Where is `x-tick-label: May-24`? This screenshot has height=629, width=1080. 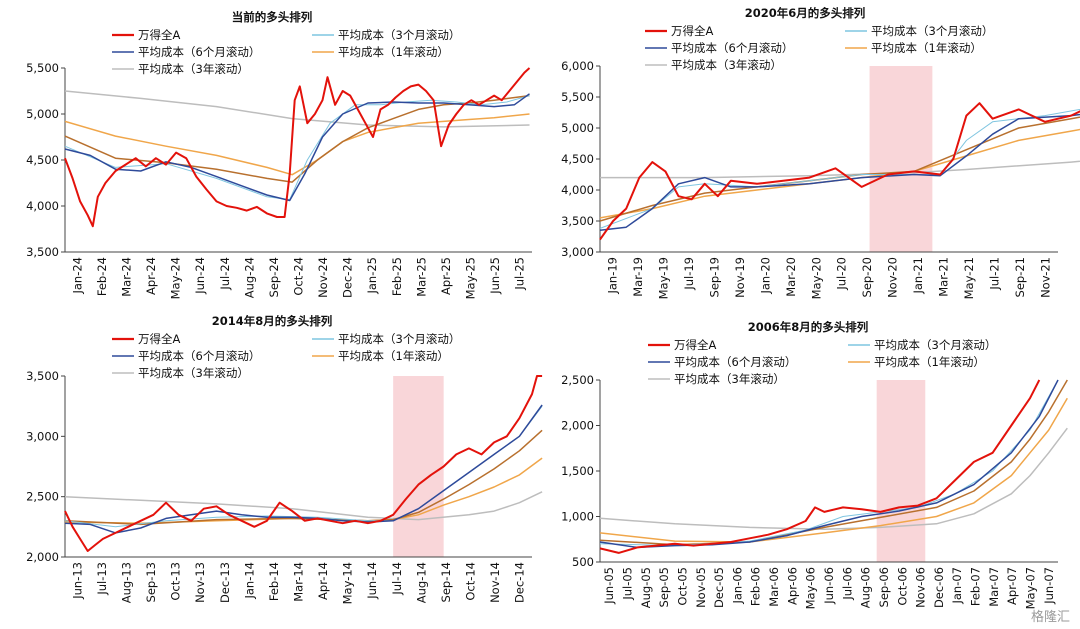 x-tick-label: May-24 is located at coordinates (176, 278).